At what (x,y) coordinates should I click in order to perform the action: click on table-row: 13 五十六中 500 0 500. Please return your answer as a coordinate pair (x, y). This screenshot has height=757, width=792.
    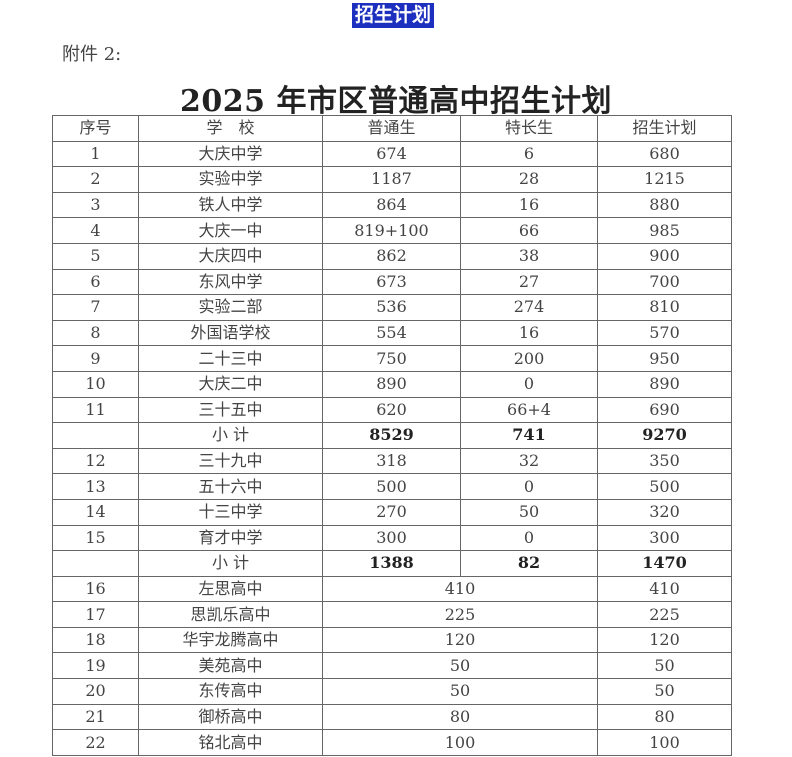
    Looking at the image, I should click on (392, 486).